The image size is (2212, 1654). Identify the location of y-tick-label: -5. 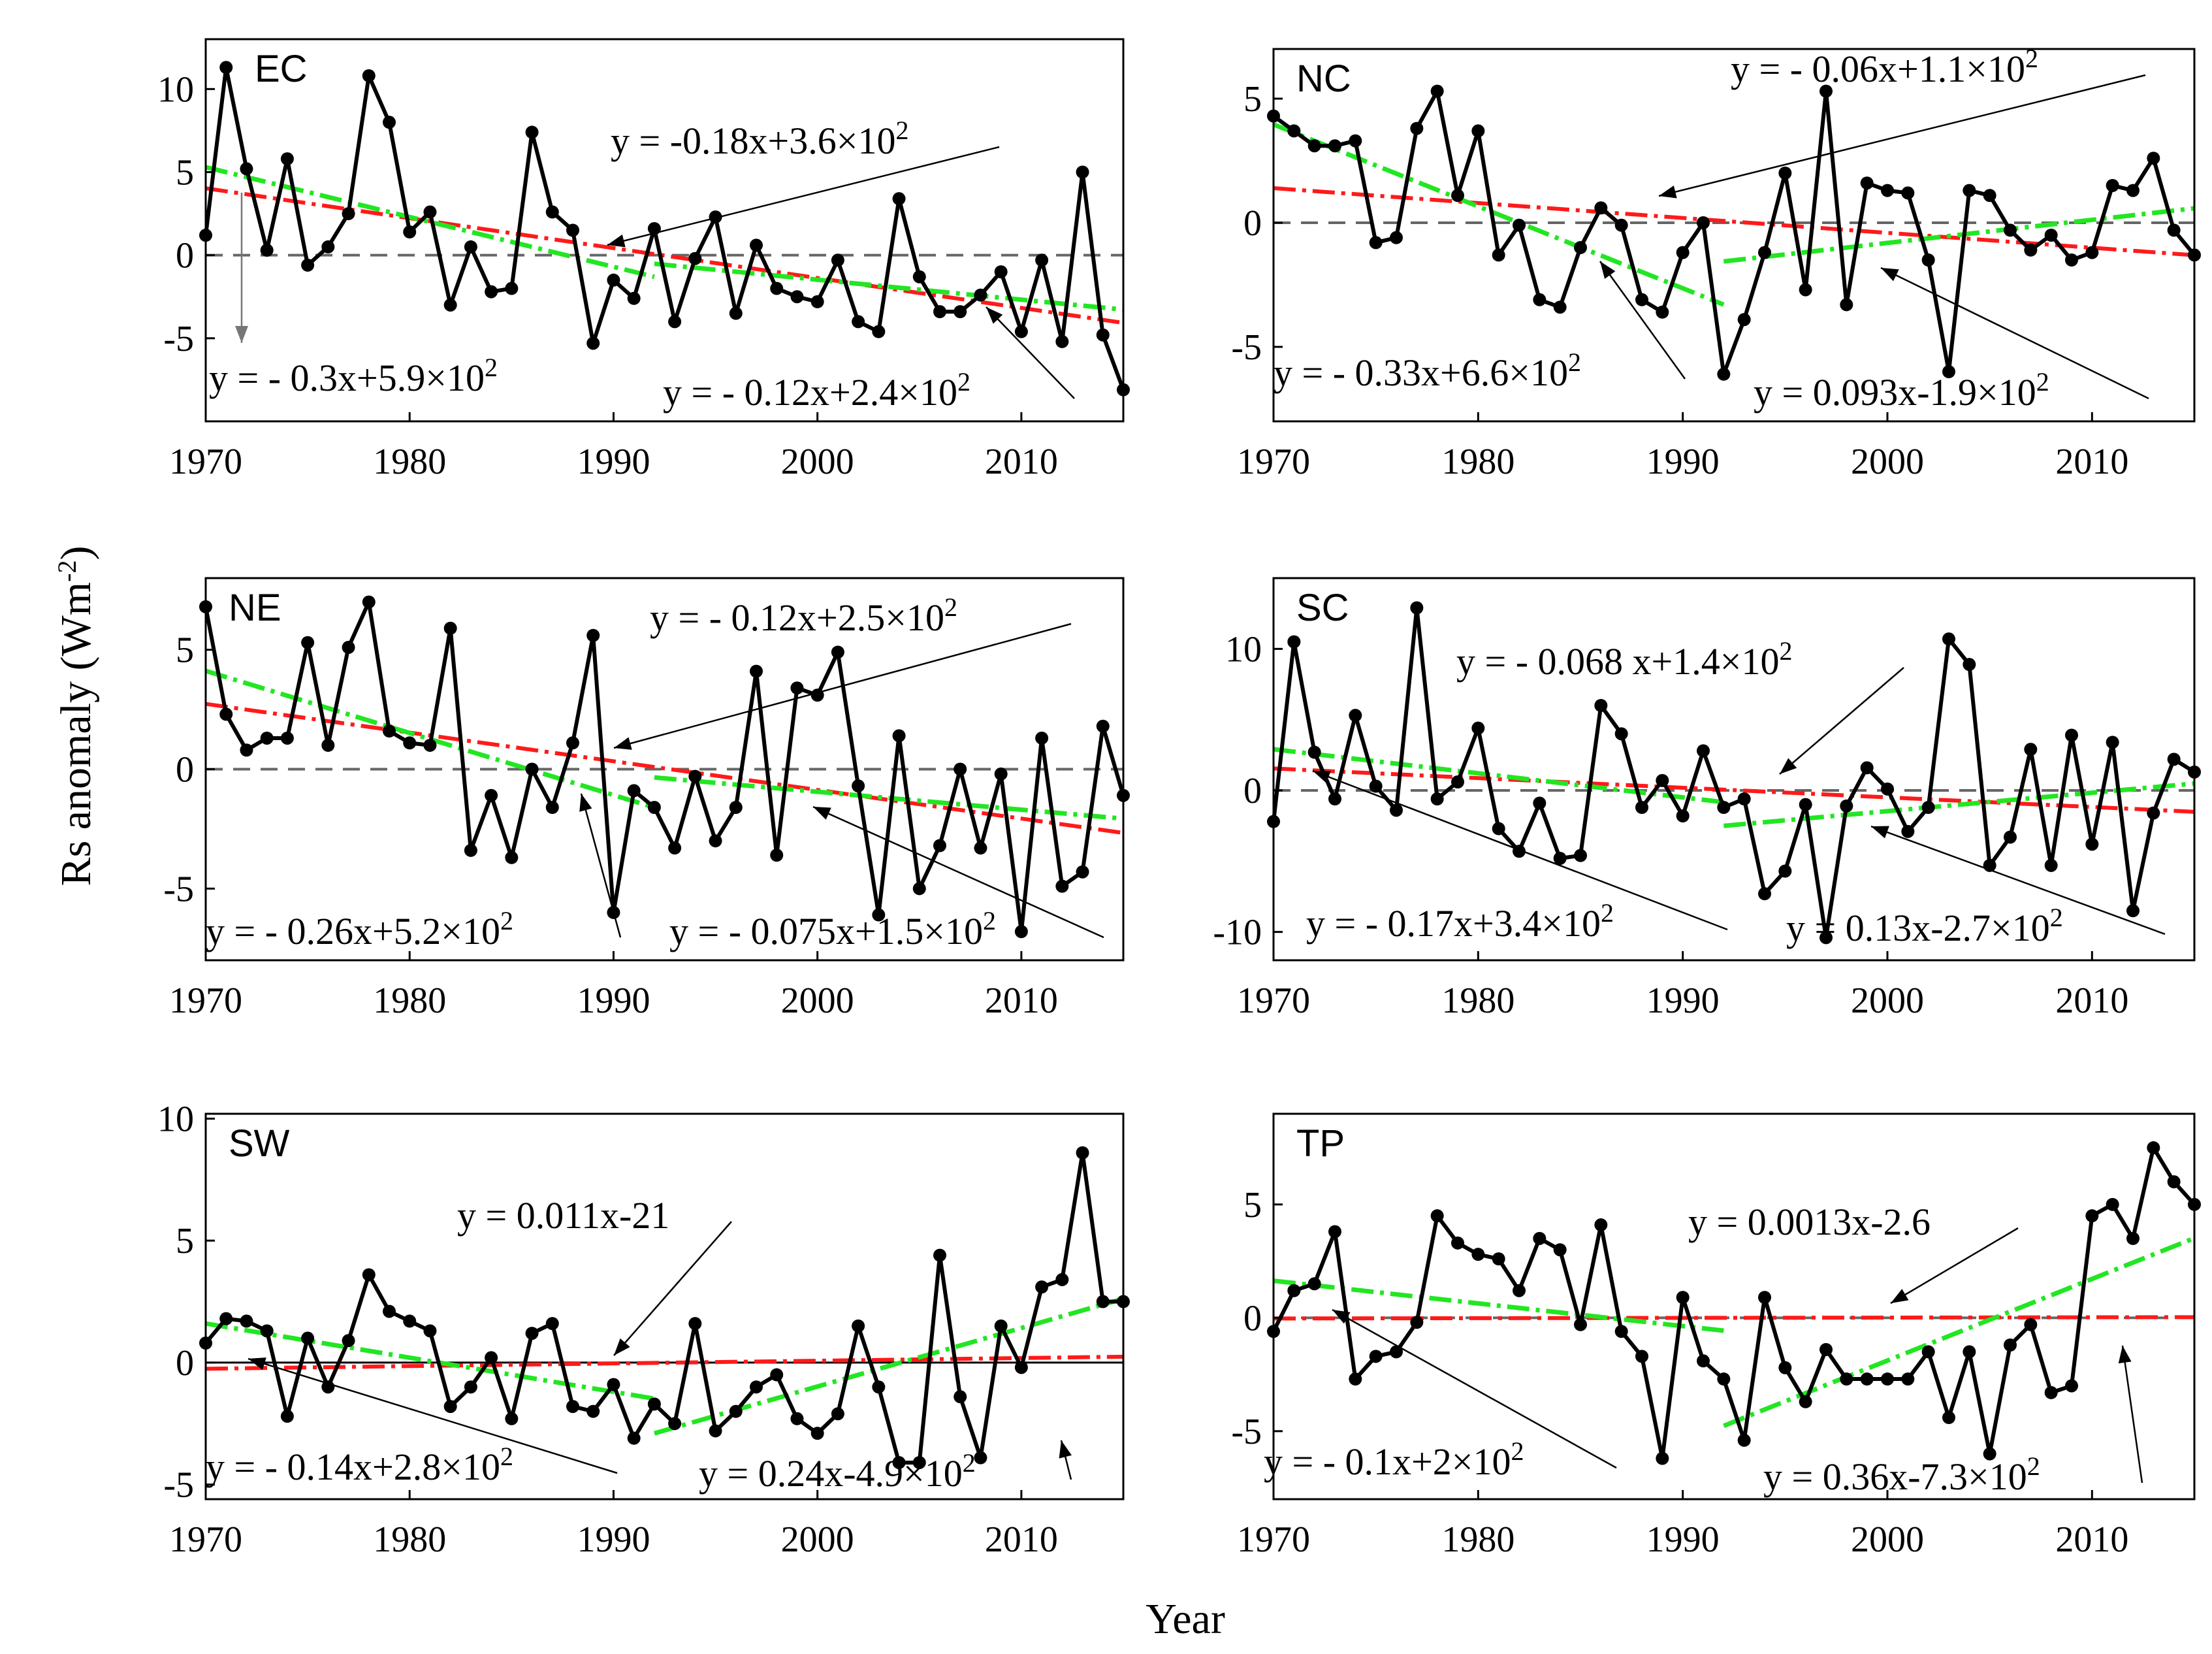
(178, 1485).